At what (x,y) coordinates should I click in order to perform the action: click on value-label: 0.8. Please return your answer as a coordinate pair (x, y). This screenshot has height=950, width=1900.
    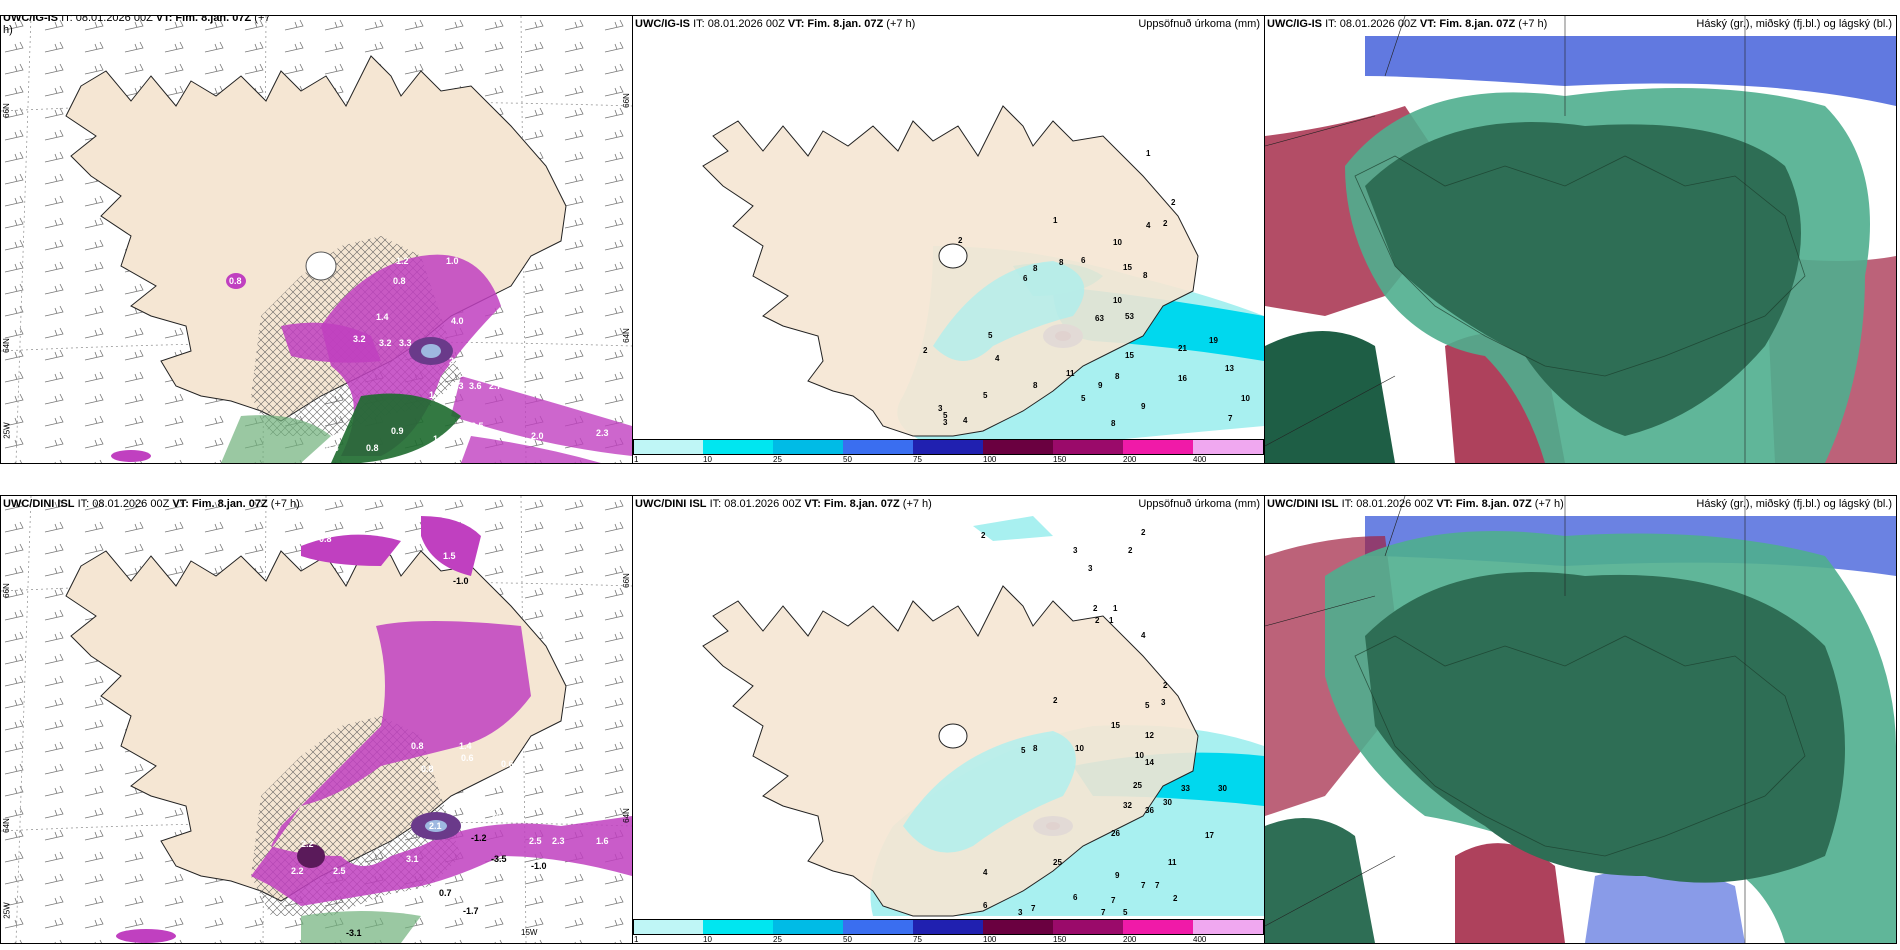
    Looking at the image, I should click on (417, 746).